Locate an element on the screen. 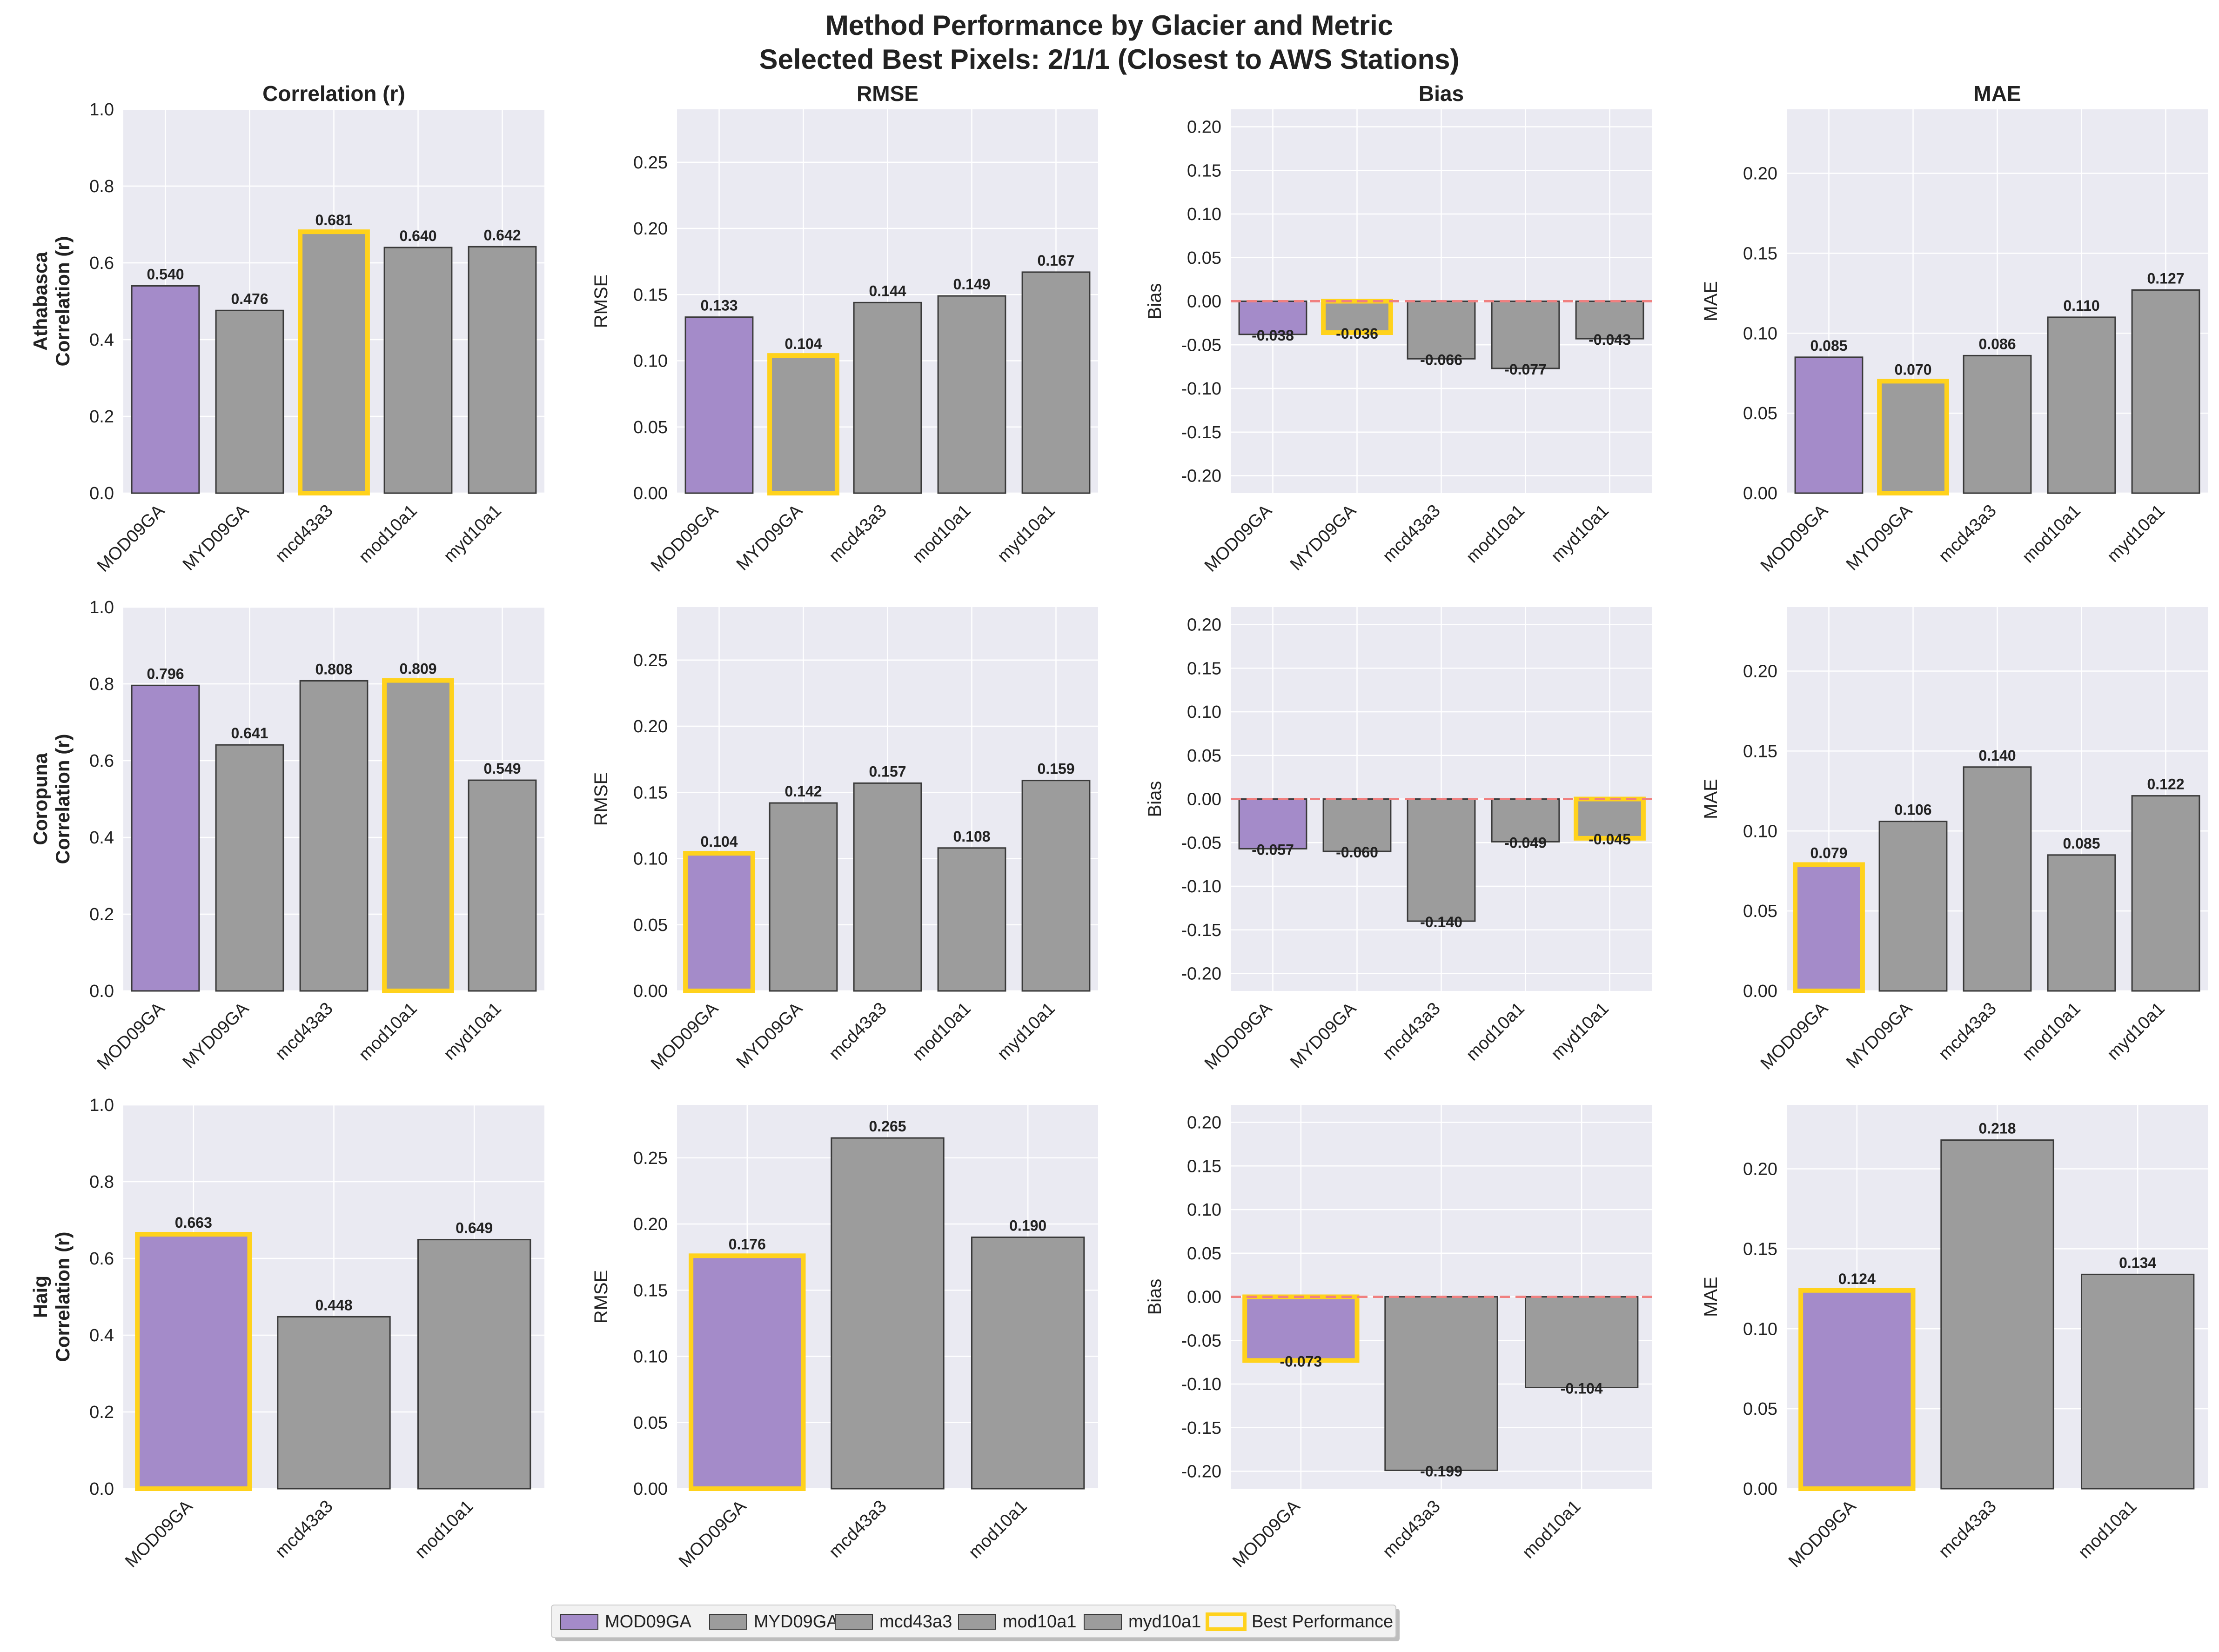 The image size is (2219, 1652). panel-r2c1-ytick-1: 0.05 is located at coordinates (650, 1423).